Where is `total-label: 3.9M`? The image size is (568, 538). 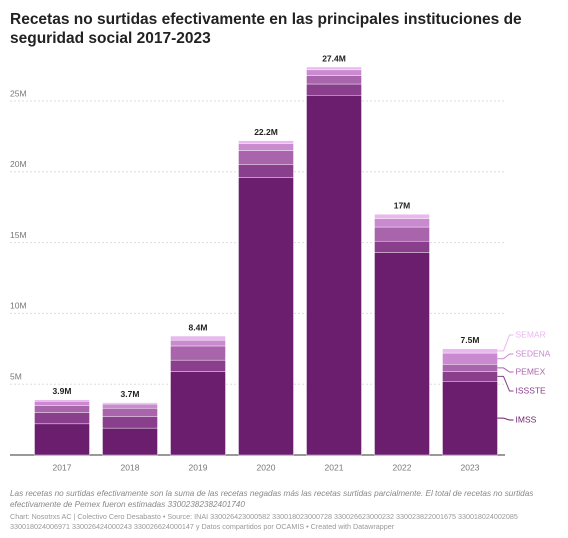
total-label: 3.9M is located at coordinates (62, 391).